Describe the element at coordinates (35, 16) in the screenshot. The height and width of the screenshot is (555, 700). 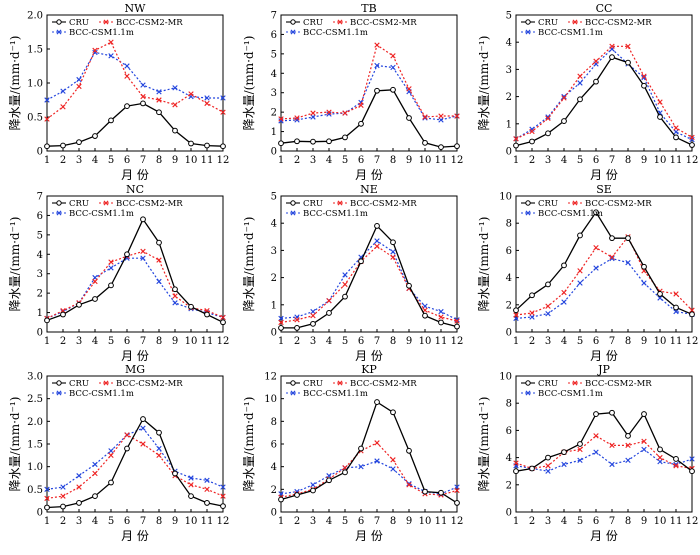
I see `y-tick-label: 2.0` at that location.